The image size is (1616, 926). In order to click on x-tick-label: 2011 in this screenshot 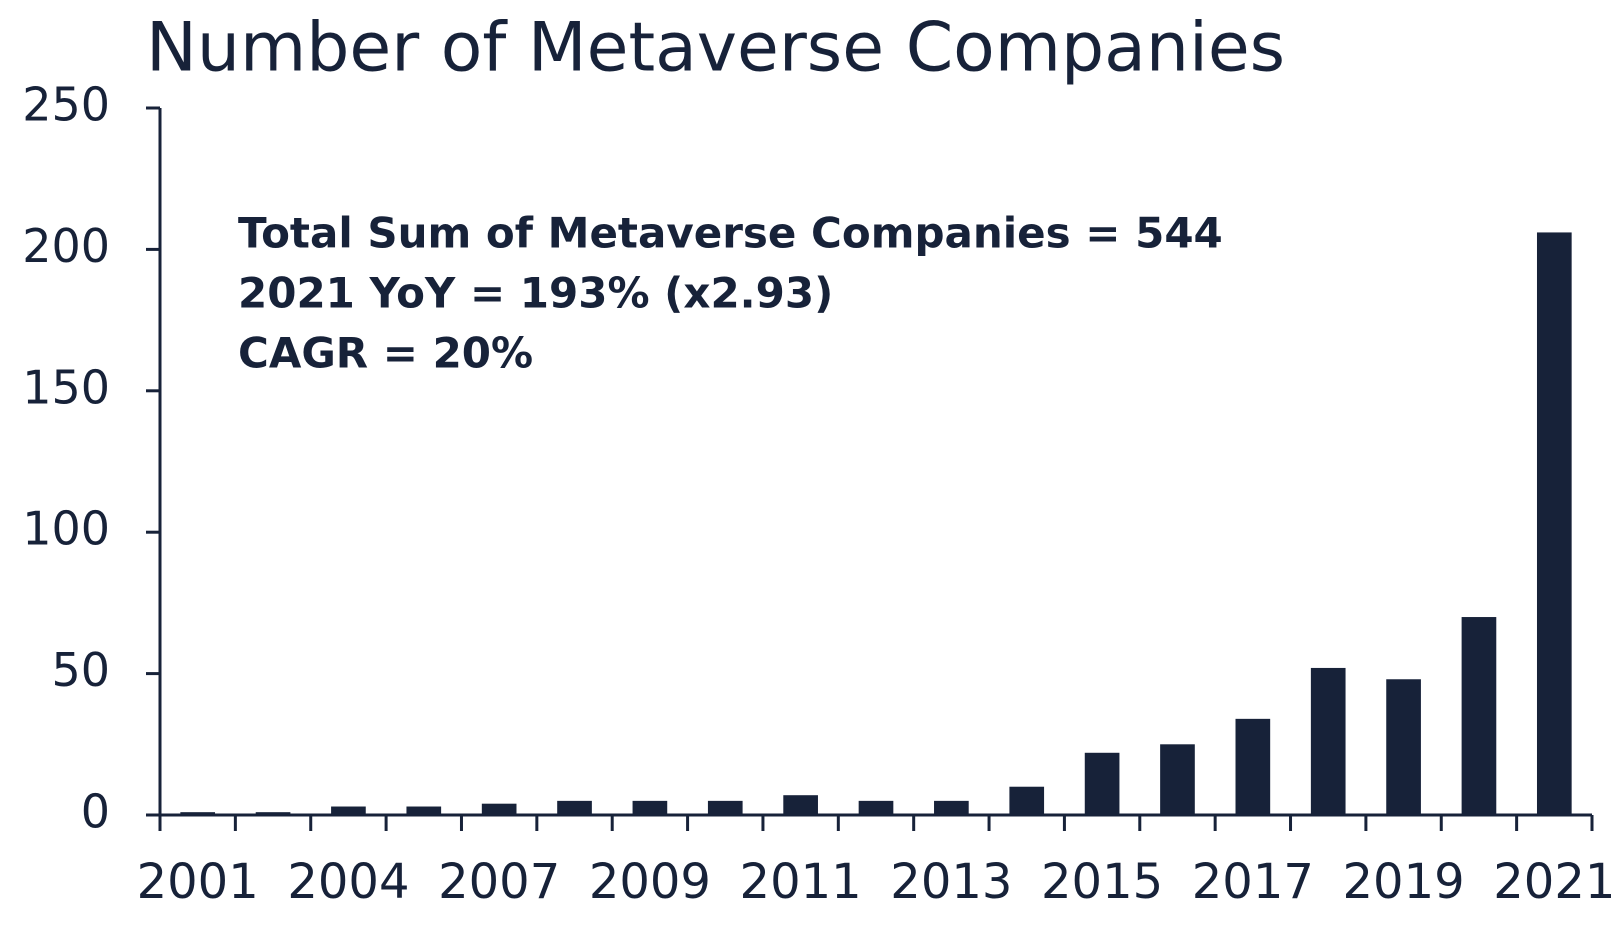, I will do `click(801, 882)`.